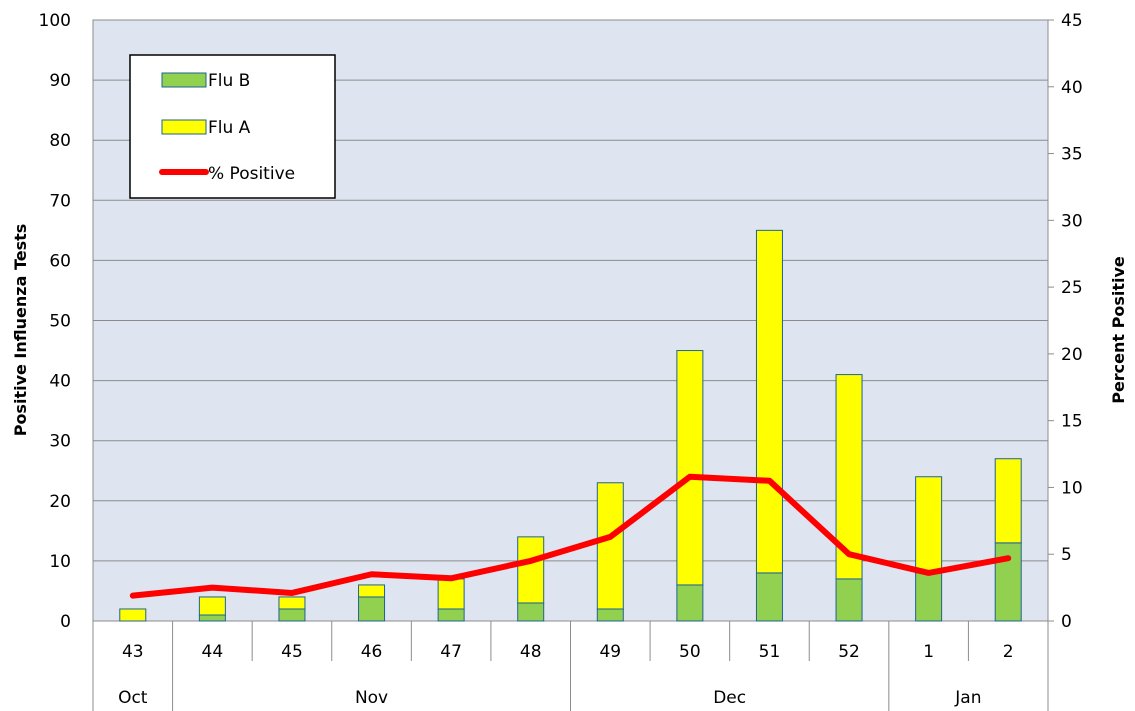 The image size is (1135, 711). What do you see at coordinates (133, 652) in the screenshot?
I see `x-tick-label: 43` at bounding box center [133, 652].